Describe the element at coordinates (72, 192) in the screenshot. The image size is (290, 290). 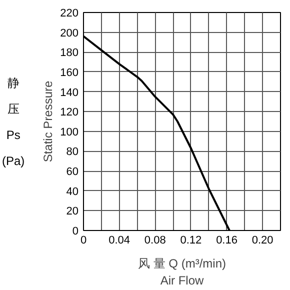
I see `y-tick-label: 40` at that location.